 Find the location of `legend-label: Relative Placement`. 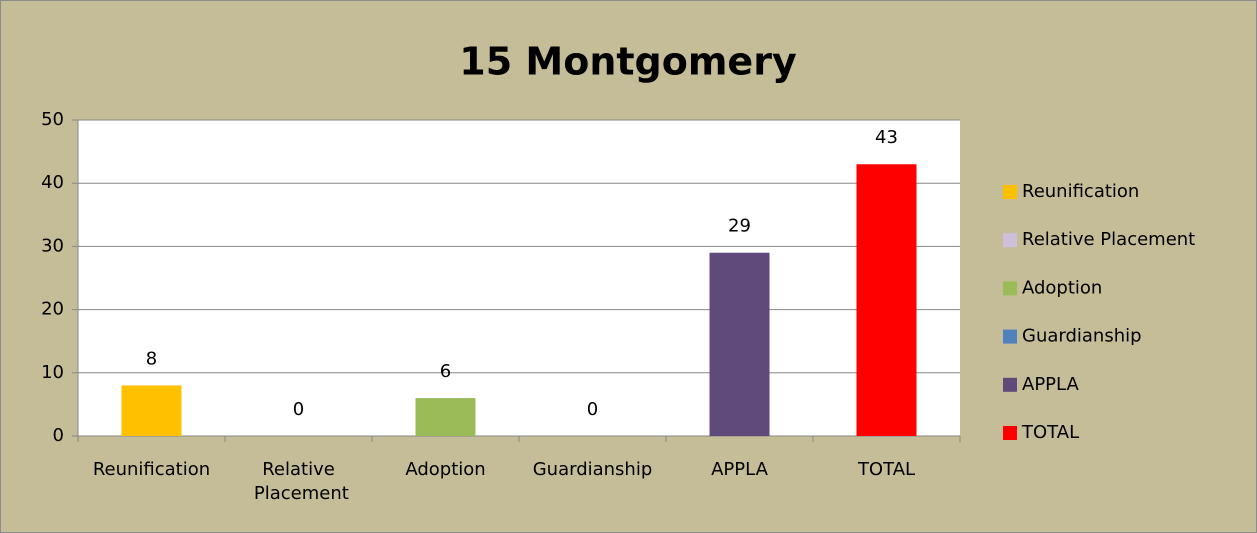

legend-label: Relative Placement is located at coordinates (1108, 239).